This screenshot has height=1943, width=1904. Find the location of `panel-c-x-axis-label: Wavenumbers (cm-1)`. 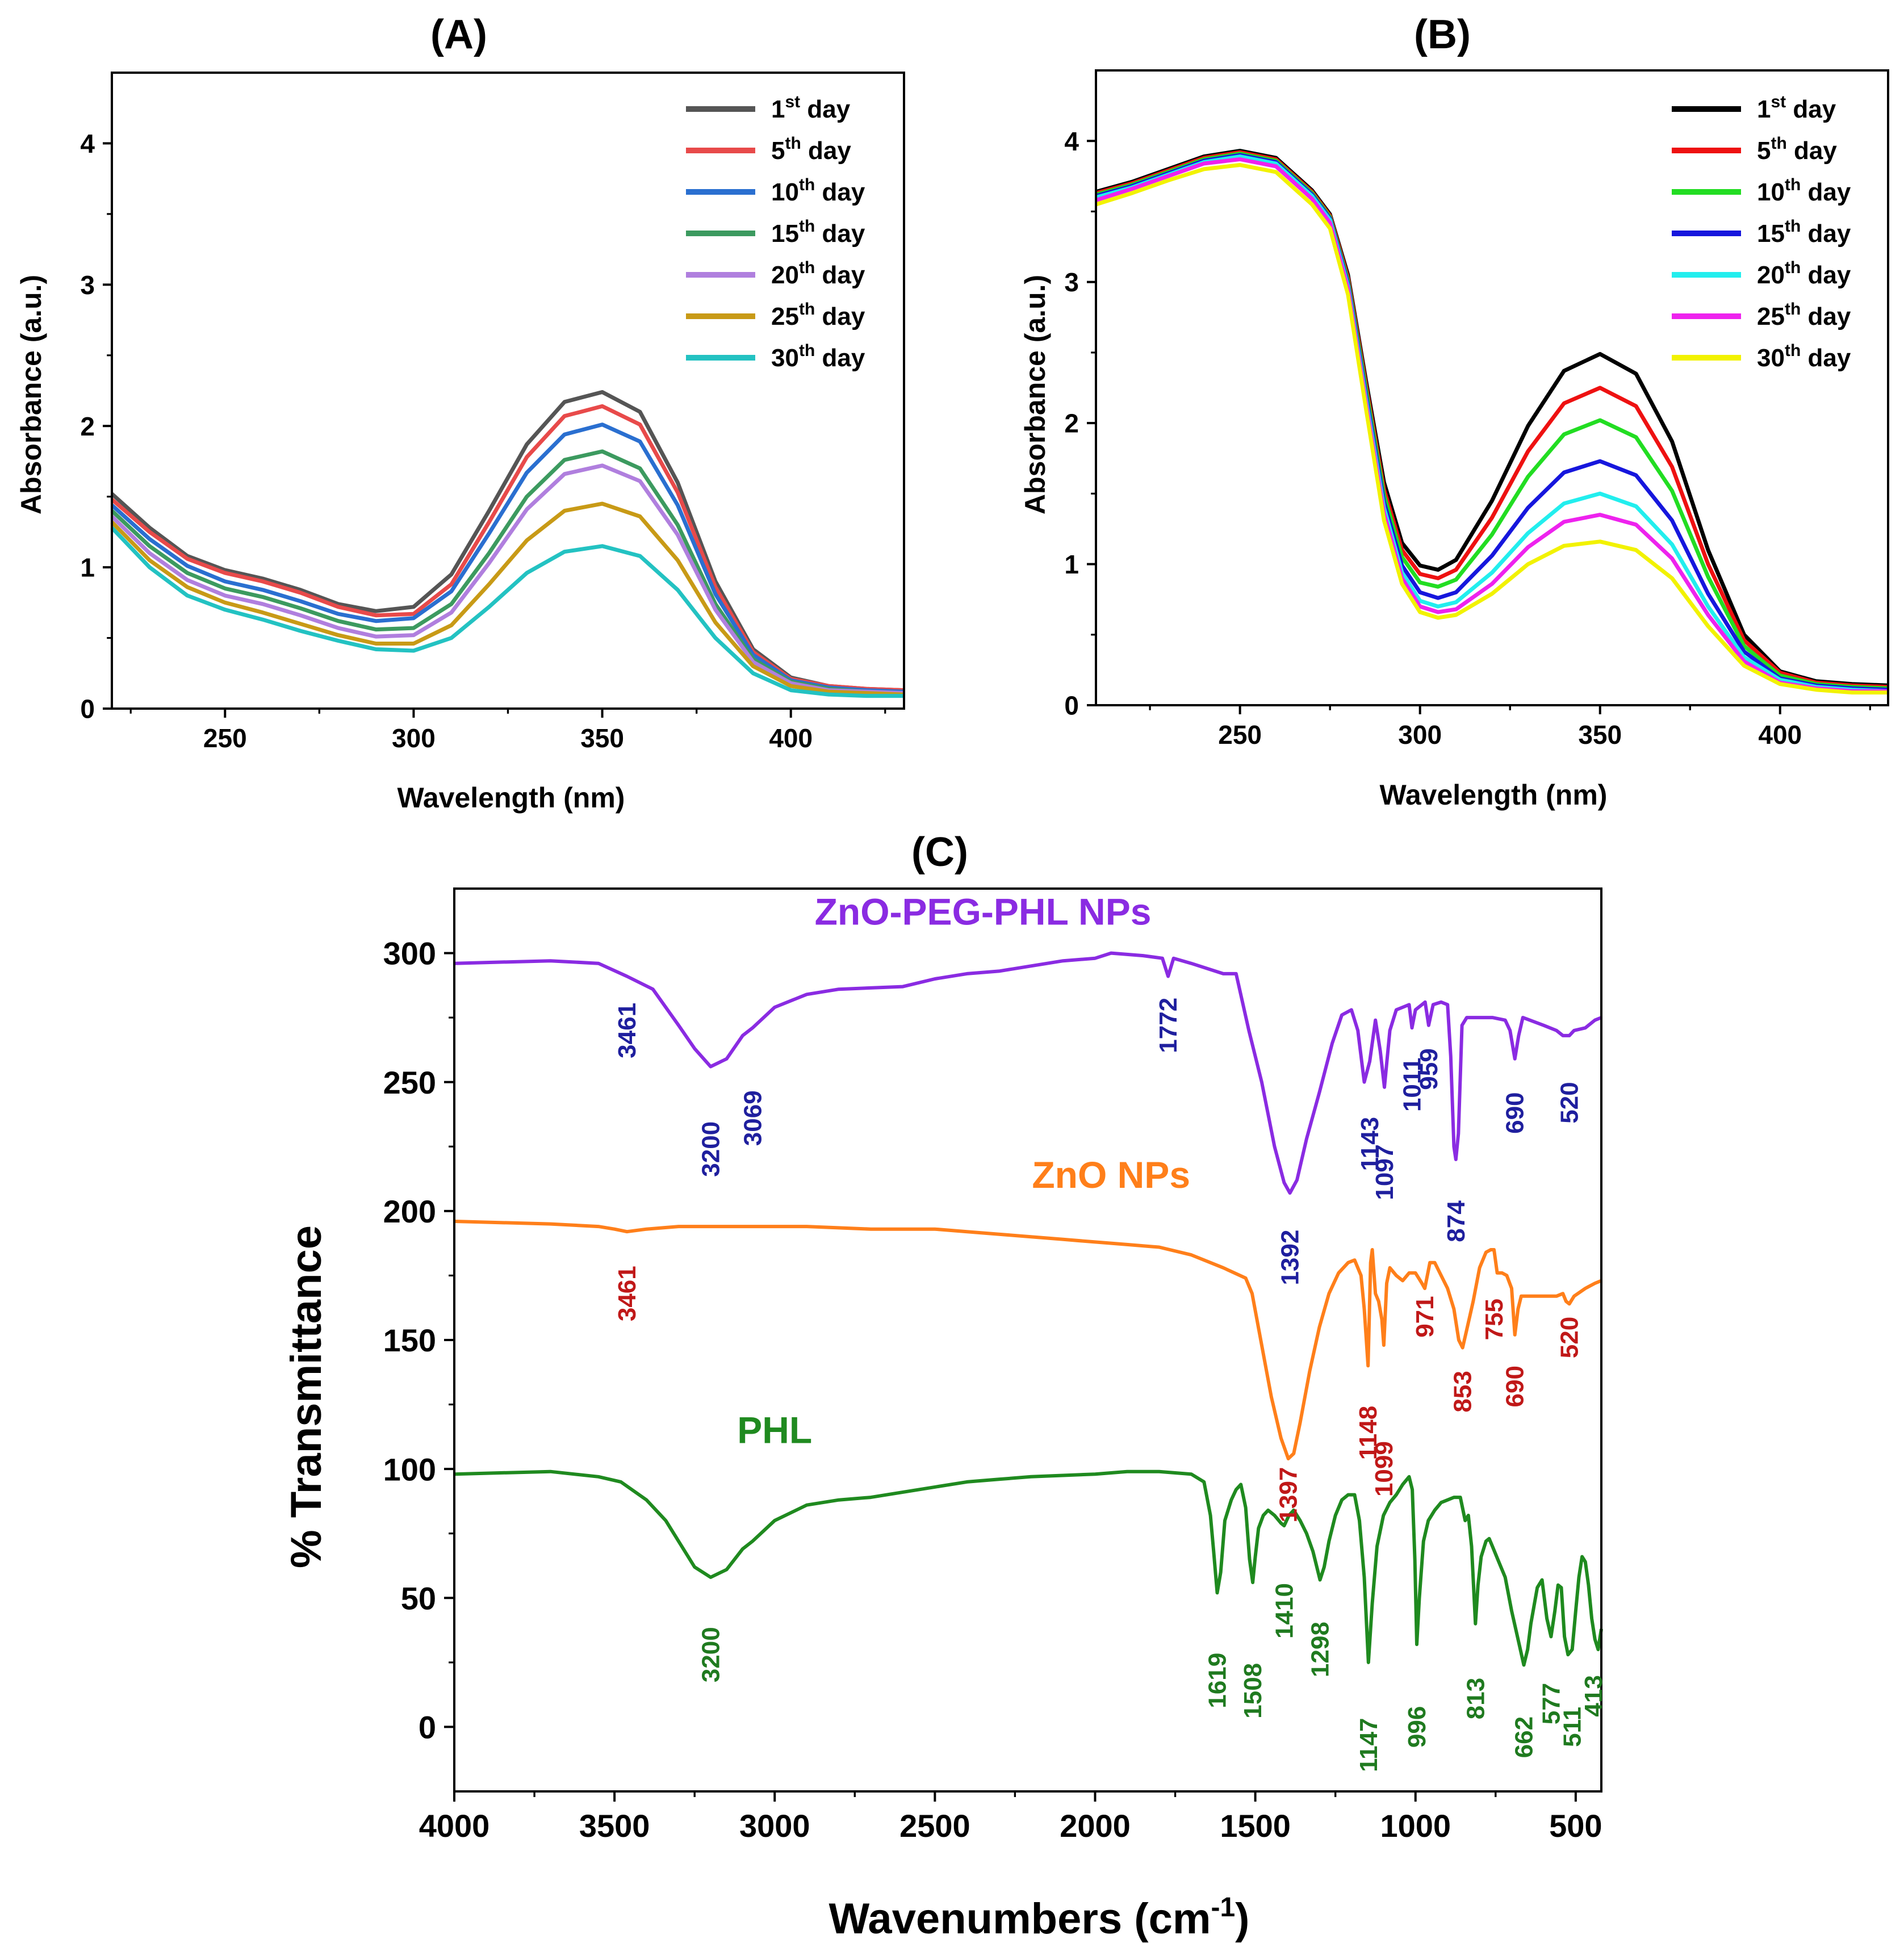

panel-c-x-axis-label: Wavenumbers (cm-1) is located at coordinates (1039, 1918).